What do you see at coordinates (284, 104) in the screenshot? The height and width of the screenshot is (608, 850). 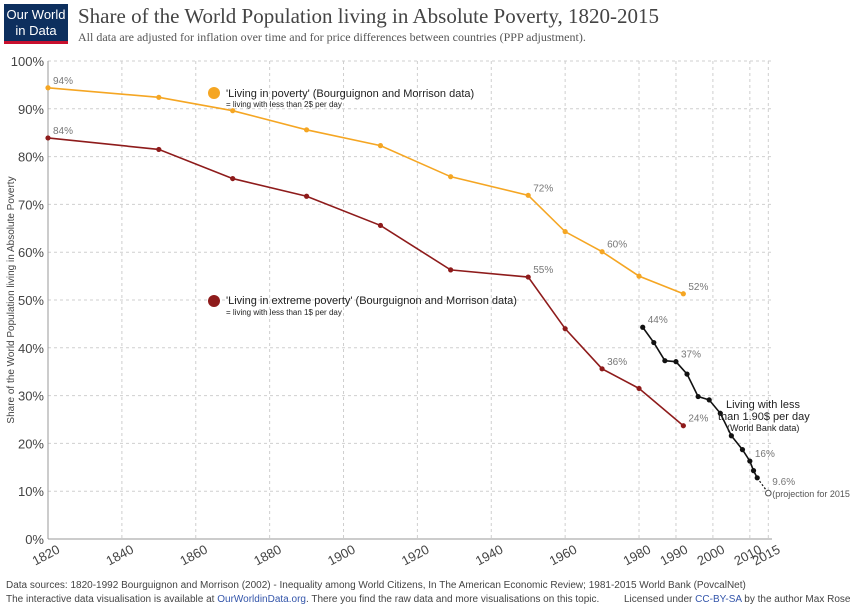 I see `legend-note-poverty: = living with less than 2$ per day` at bounding box center [284, 104].